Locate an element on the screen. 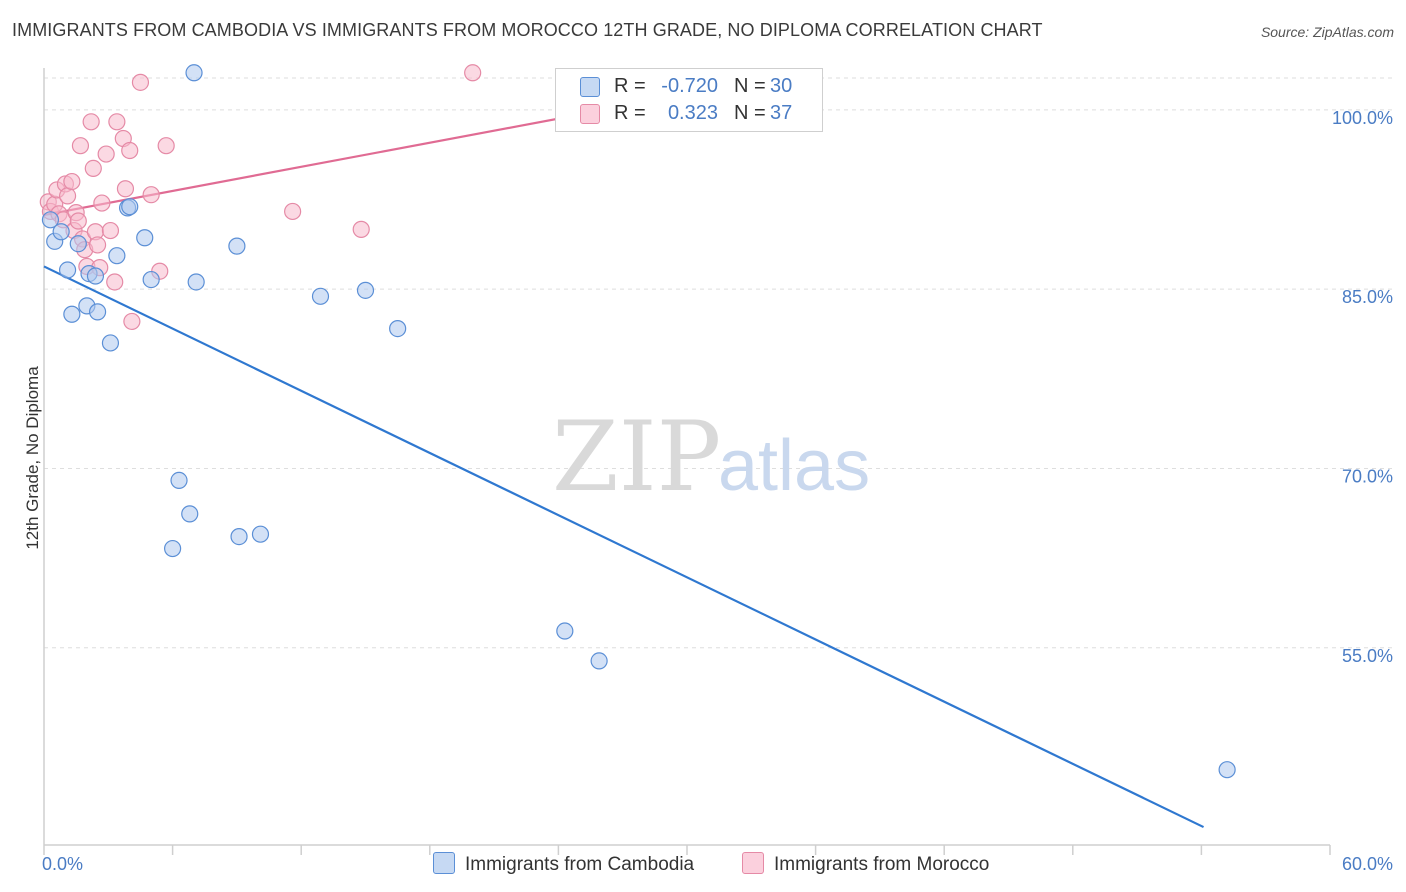 The image size is (1406, 892). y-tick-label: 55.0% is located at coordinates (1367, 656).